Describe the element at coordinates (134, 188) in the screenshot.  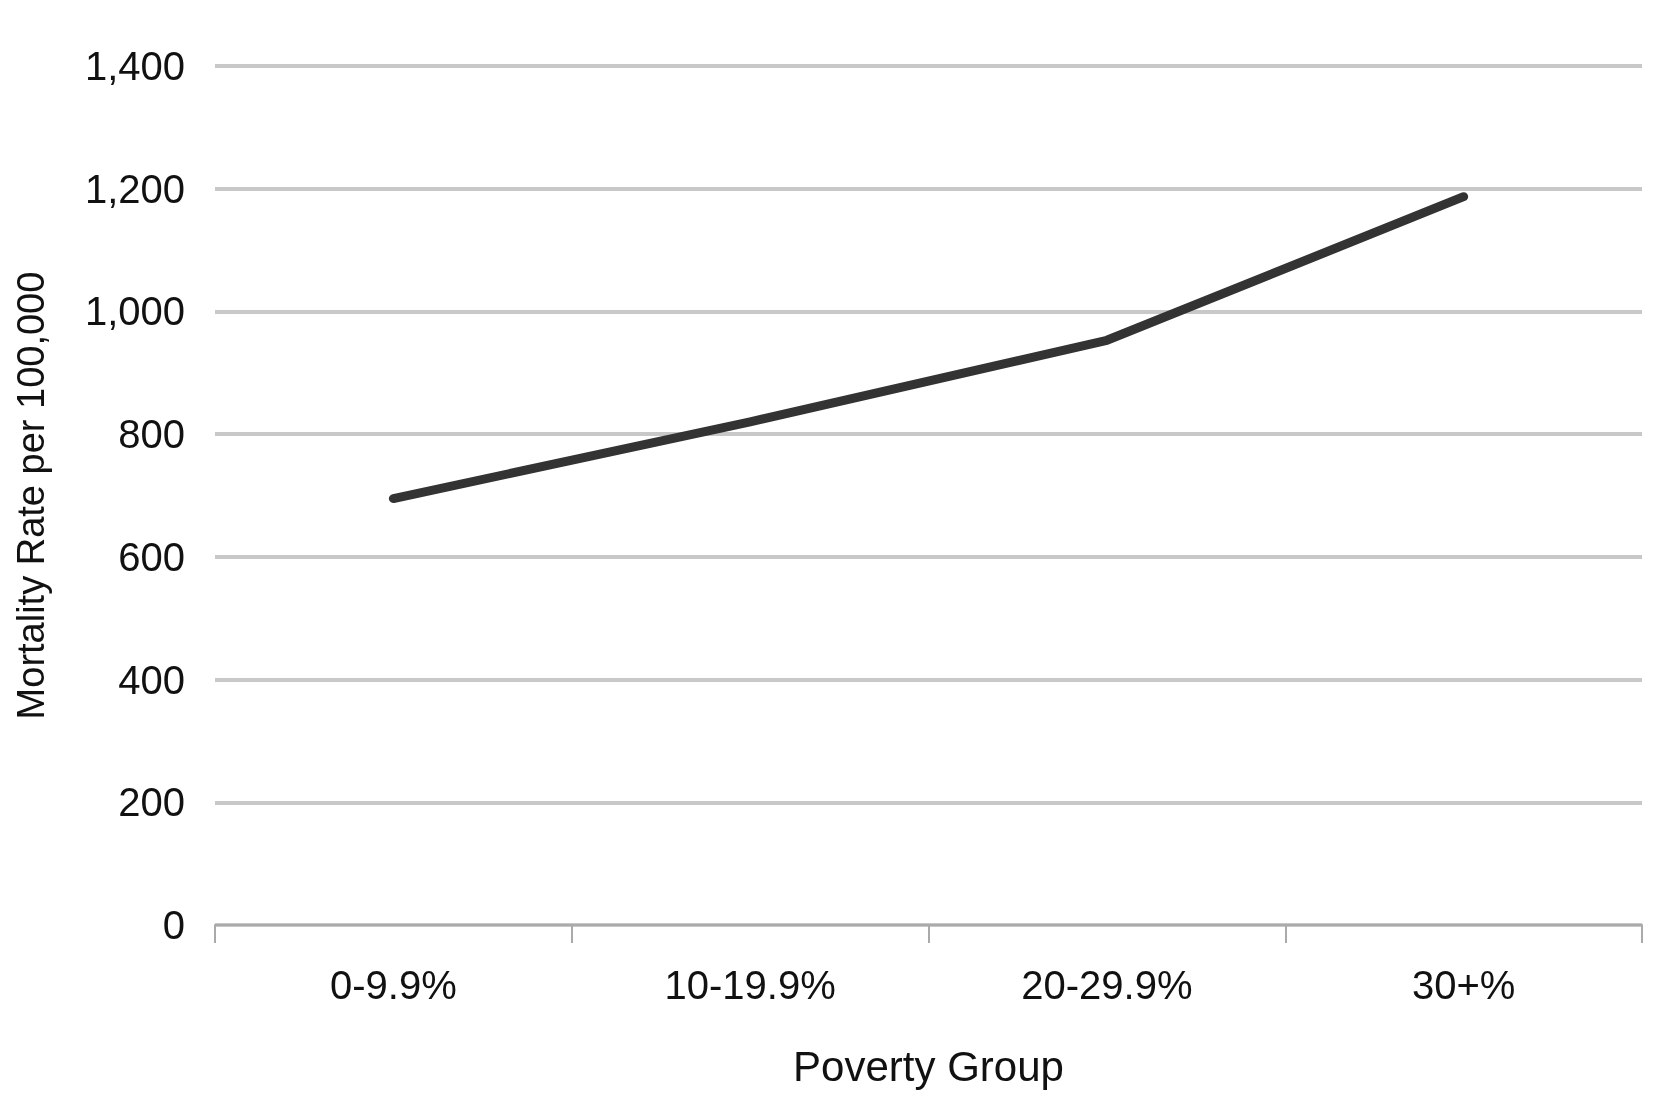
I see `y-tick-label: 1,200` at that location.